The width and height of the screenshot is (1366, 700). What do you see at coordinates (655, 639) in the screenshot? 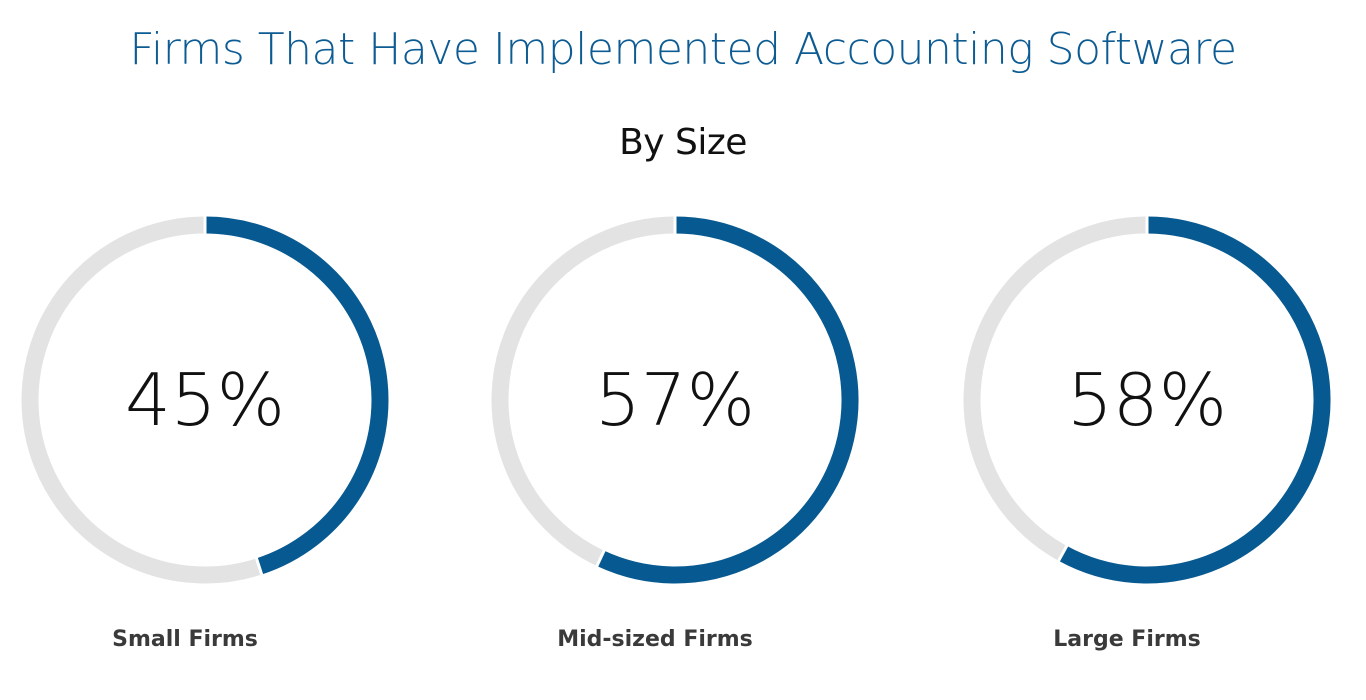
I see `category-label: Mid-sized Firms` at bounding box center [655, 639].